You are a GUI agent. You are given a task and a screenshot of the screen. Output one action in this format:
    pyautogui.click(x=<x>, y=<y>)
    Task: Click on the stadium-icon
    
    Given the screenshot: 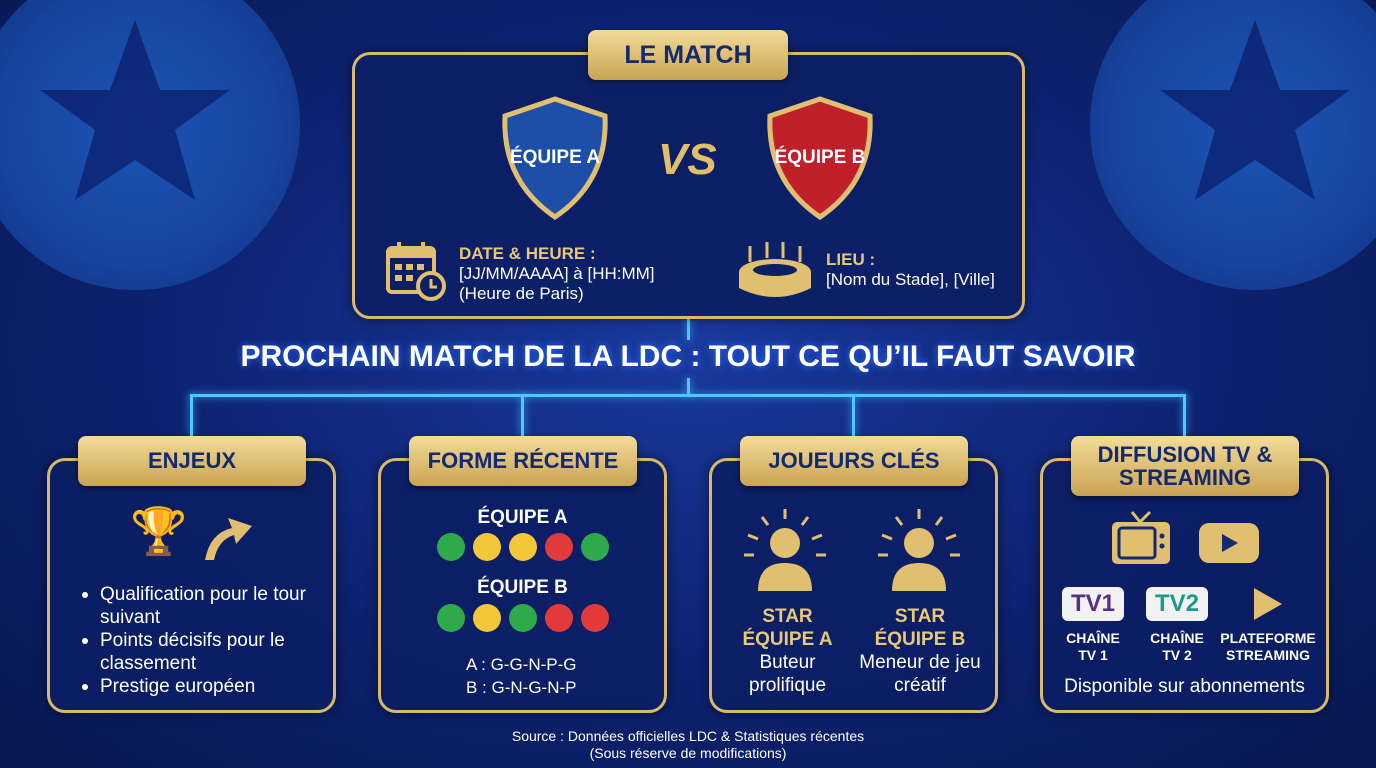 What is the action you would take?
    pyautogui.click(x=775, y=269)
    